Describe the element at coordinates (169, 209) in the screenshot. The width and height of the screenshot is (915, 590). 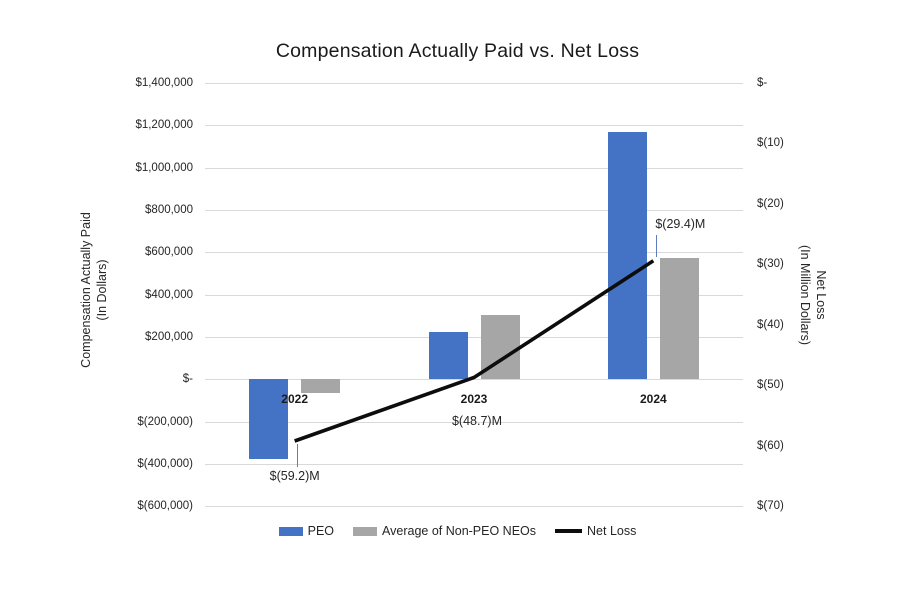
I see `left-axis-tick-label: $800,000` at that location.